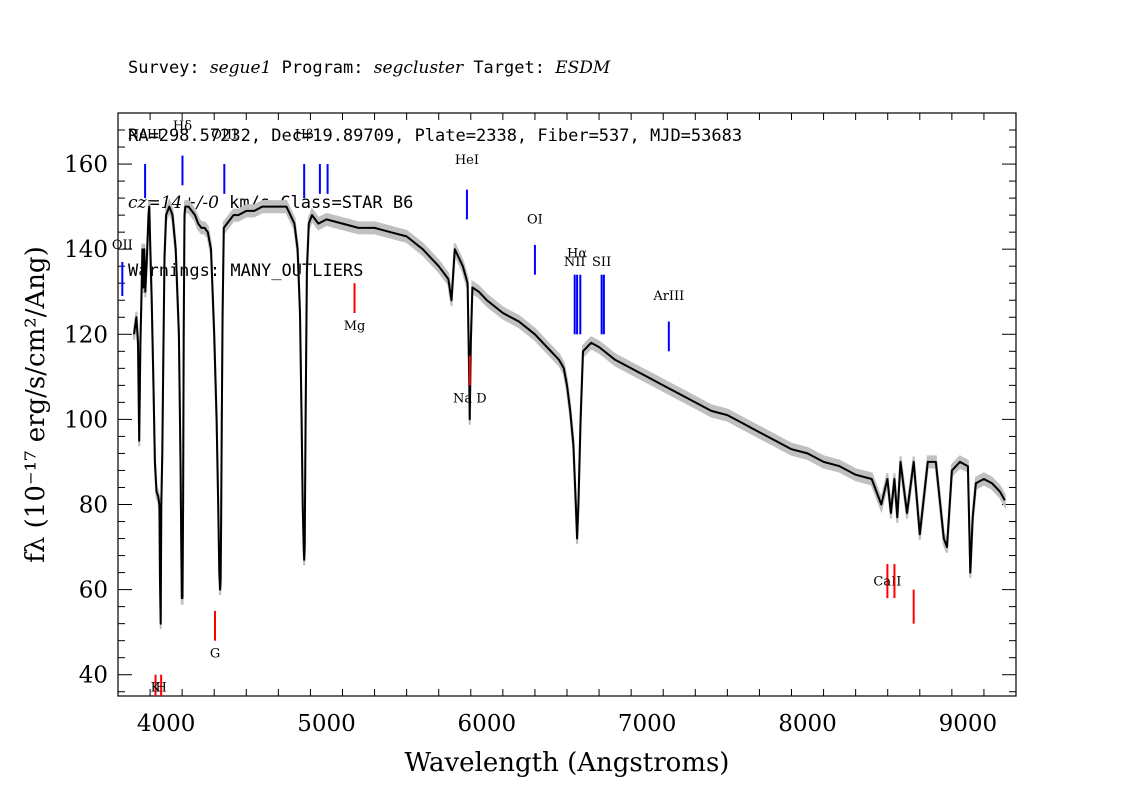 The height and width of the screenshot is (810, 1134). What do you see at coordinates (322, 68) in the screenshot?
I see `program-label: Program:` at bounding box center [322, 68].